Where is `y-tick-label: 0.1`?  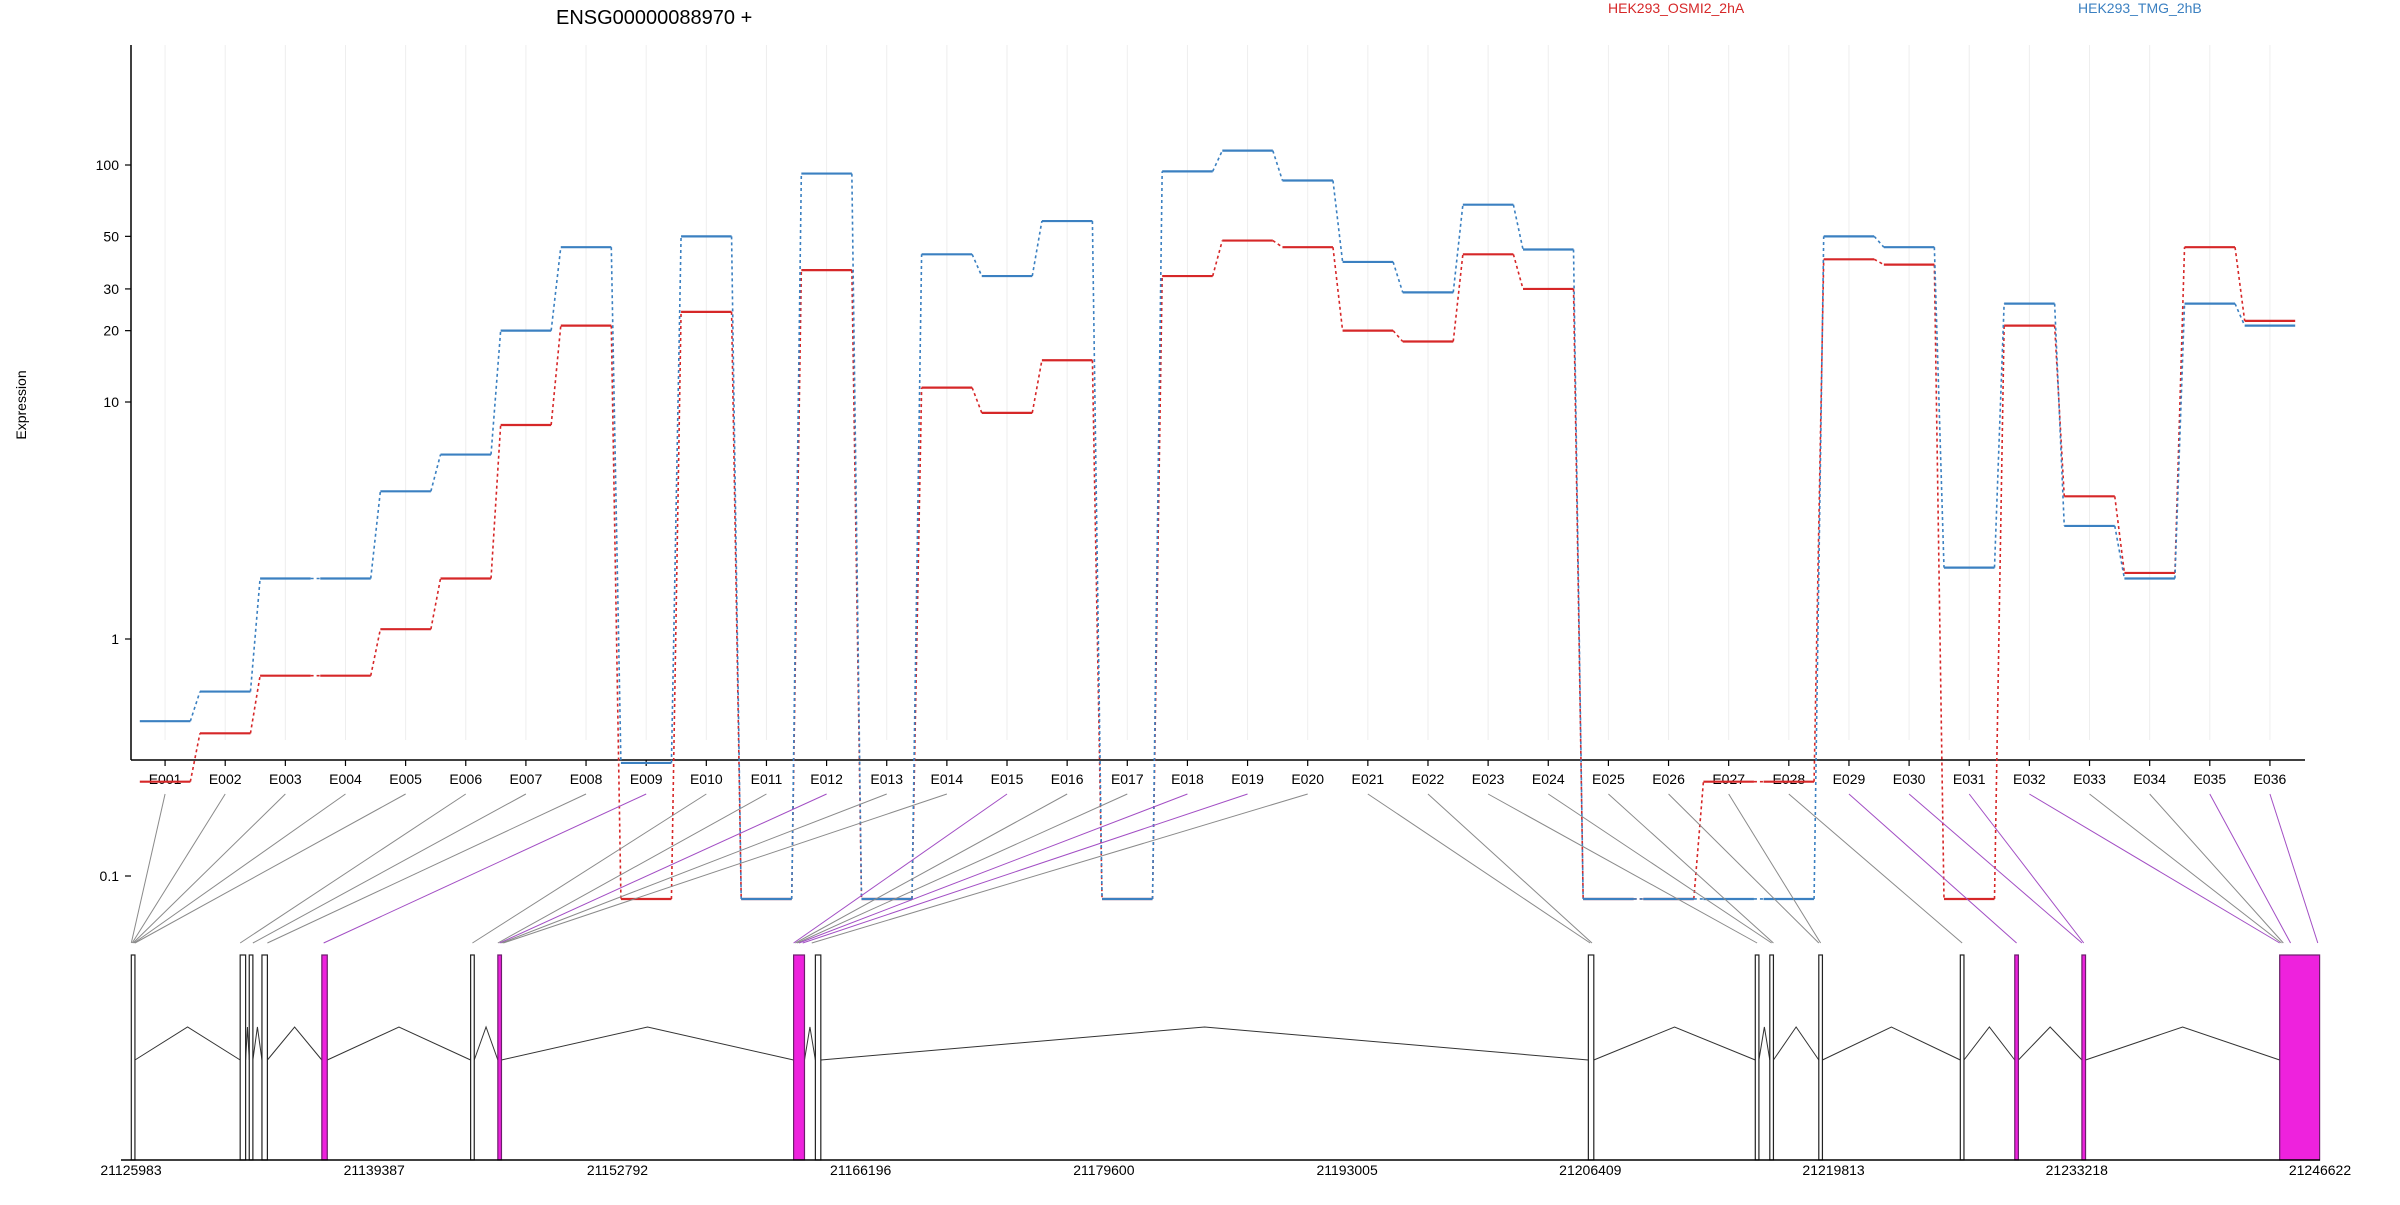 y-tick-label: 0.1 is located at coordinates (110, 876).